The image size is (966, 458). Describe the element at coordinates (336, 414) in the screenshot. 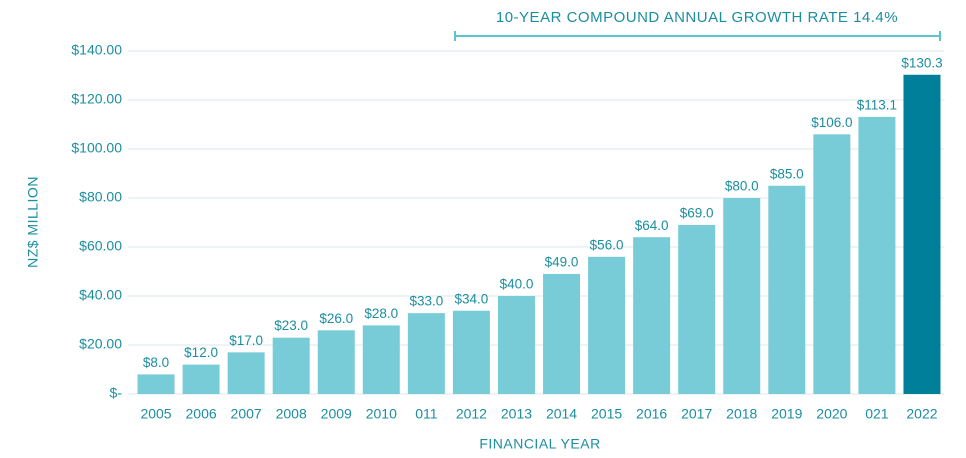

I see `x-tick-label: 2009` at that location.